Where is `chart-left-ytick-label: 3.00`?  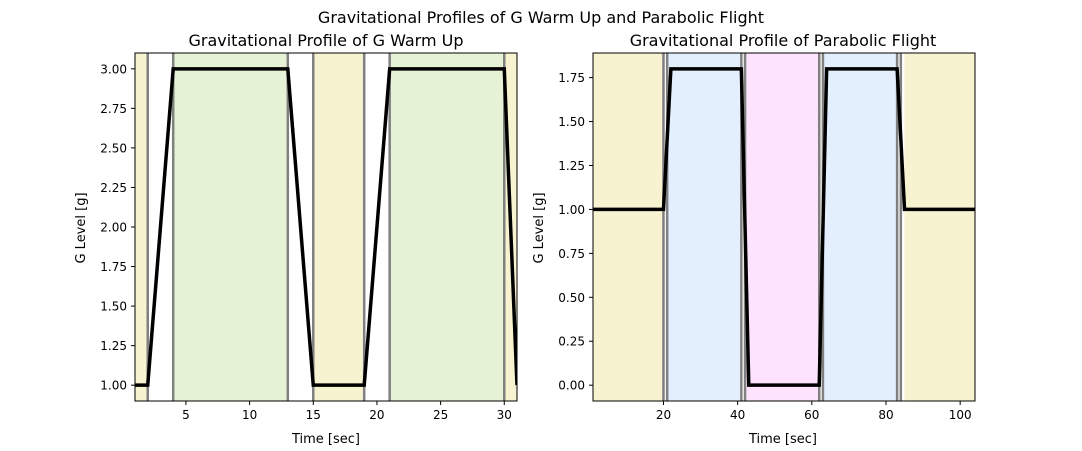
chart-left-ytick-label: 3.00 is located at coordinates (113, 69).